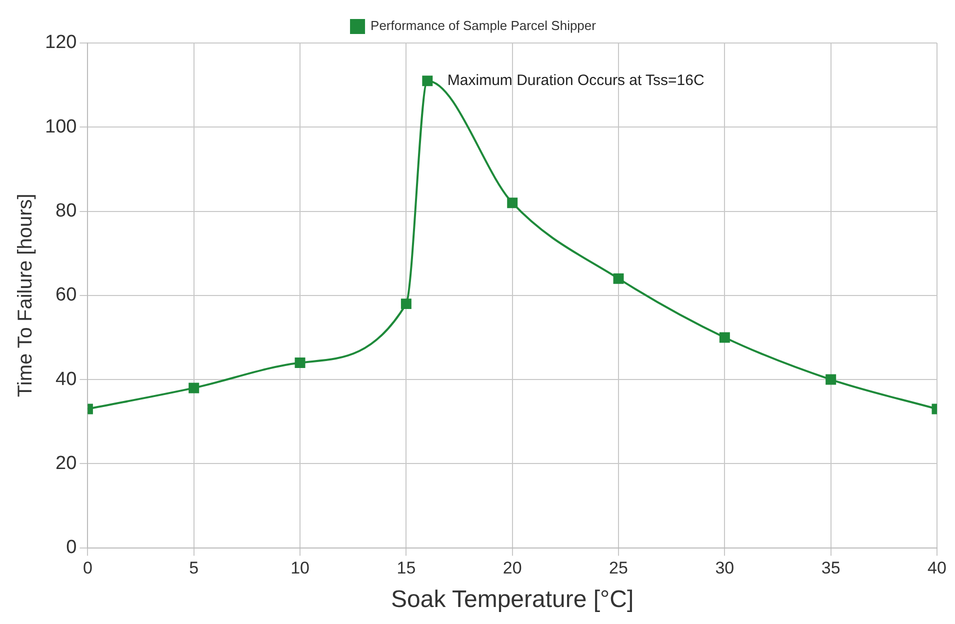 Image resolution: width=955 pixels, height=624 pixels. I want to click on x-tick-label: 20, so click(512, 568).